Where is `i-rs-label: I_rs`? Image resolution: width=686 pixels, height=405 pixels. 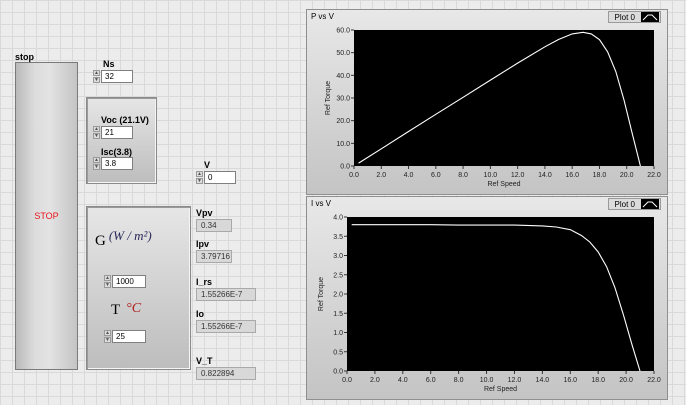
i-rs-label: I_rs is located at coordinates (204, 282).